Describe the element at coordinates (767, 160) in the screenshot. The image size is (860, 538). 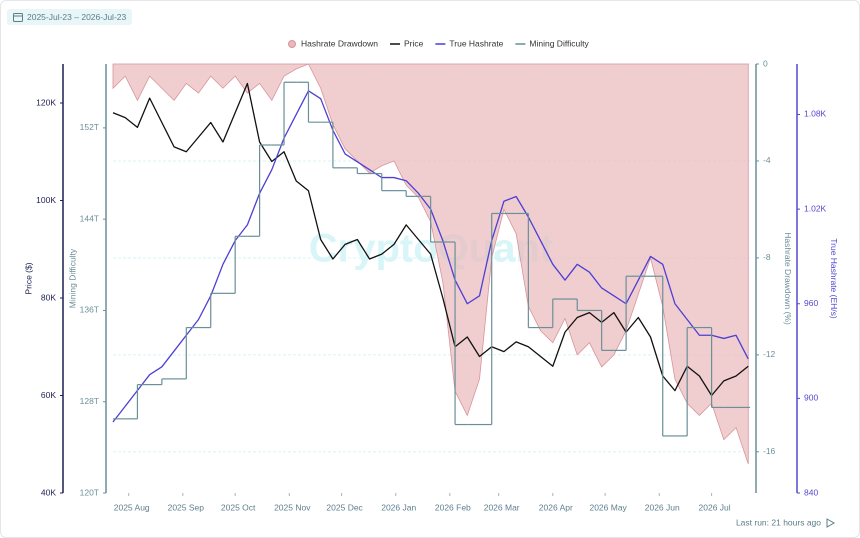
I see `y-tick-label: -4` at that location.